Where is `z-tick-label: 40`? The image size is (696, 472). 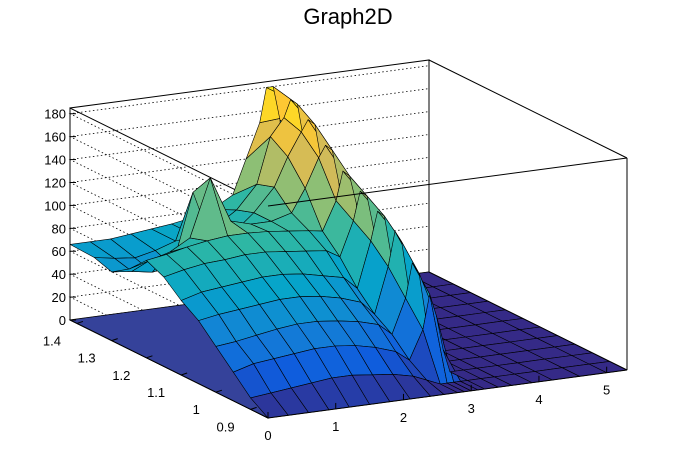
z-tick-label: 40 is located at coordinates (59, 274).